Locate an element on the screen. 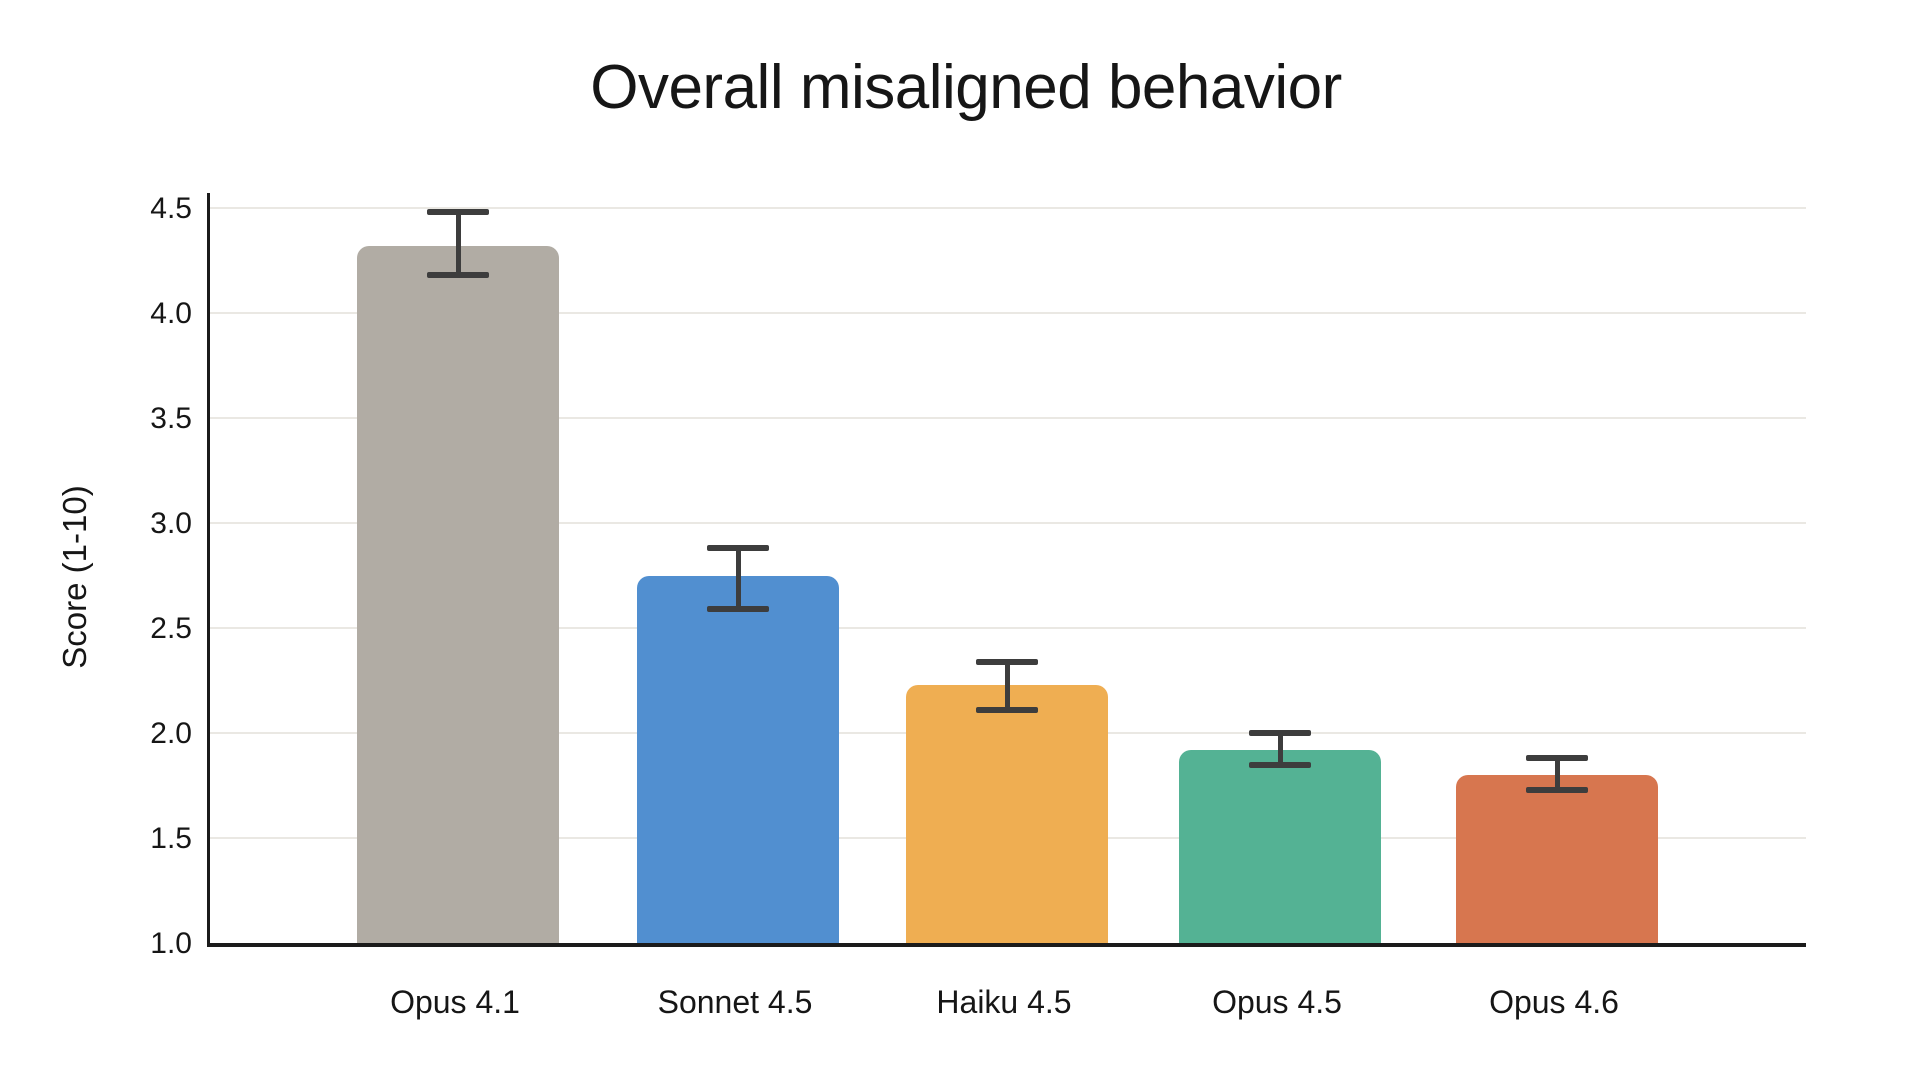 This screenshot has width=1920, height=1080. y-tick-label: 4.0 is located at coordinates (171, 313).